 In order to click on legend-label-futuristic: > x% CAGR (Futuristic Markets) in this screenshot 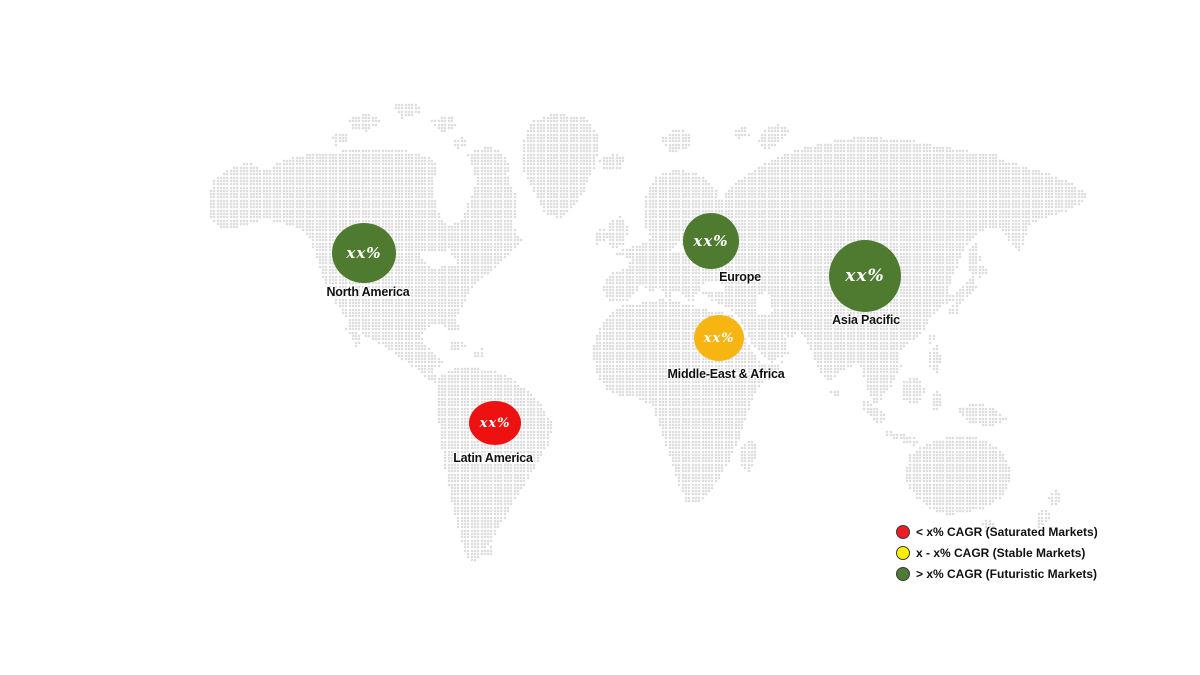, I will do `click(1007, 573)`.